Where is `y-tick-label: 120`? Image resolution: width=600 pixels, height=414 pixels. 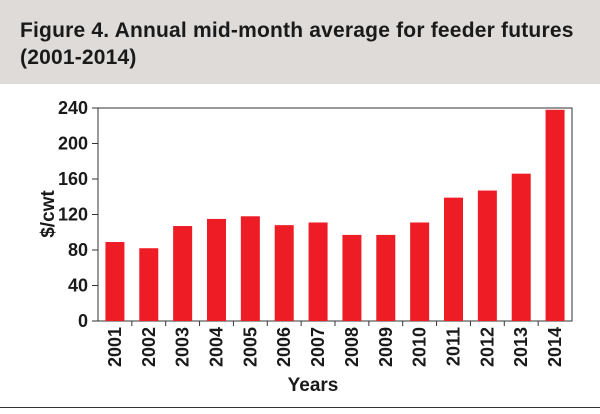 y-tick-label: 120 is located at coordinates (73, 215).